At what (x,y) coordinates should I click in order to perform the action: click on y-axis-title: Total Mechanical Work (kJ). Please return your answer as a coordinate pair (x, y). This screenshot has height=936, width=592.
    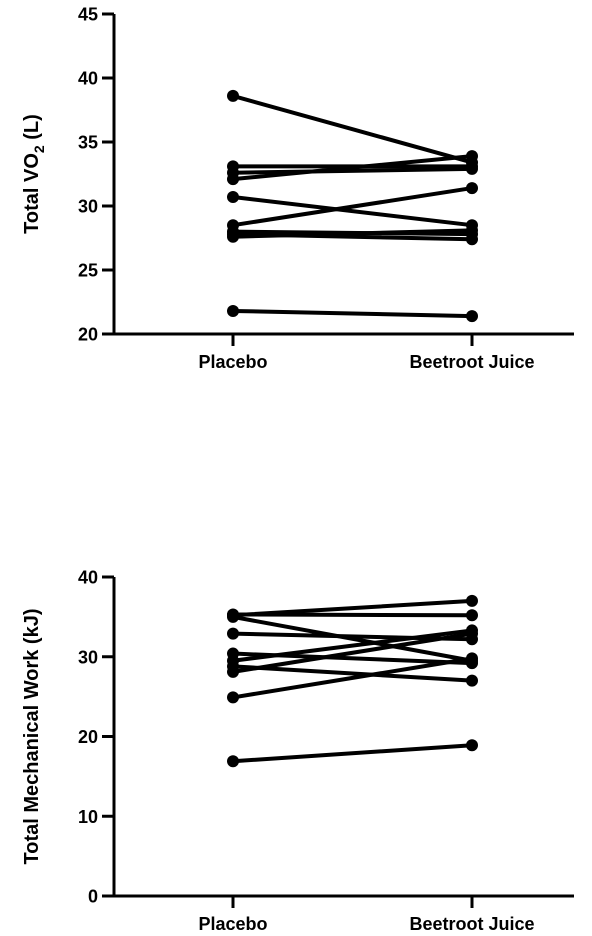
    Looking at the image, I should click on (32, 737).